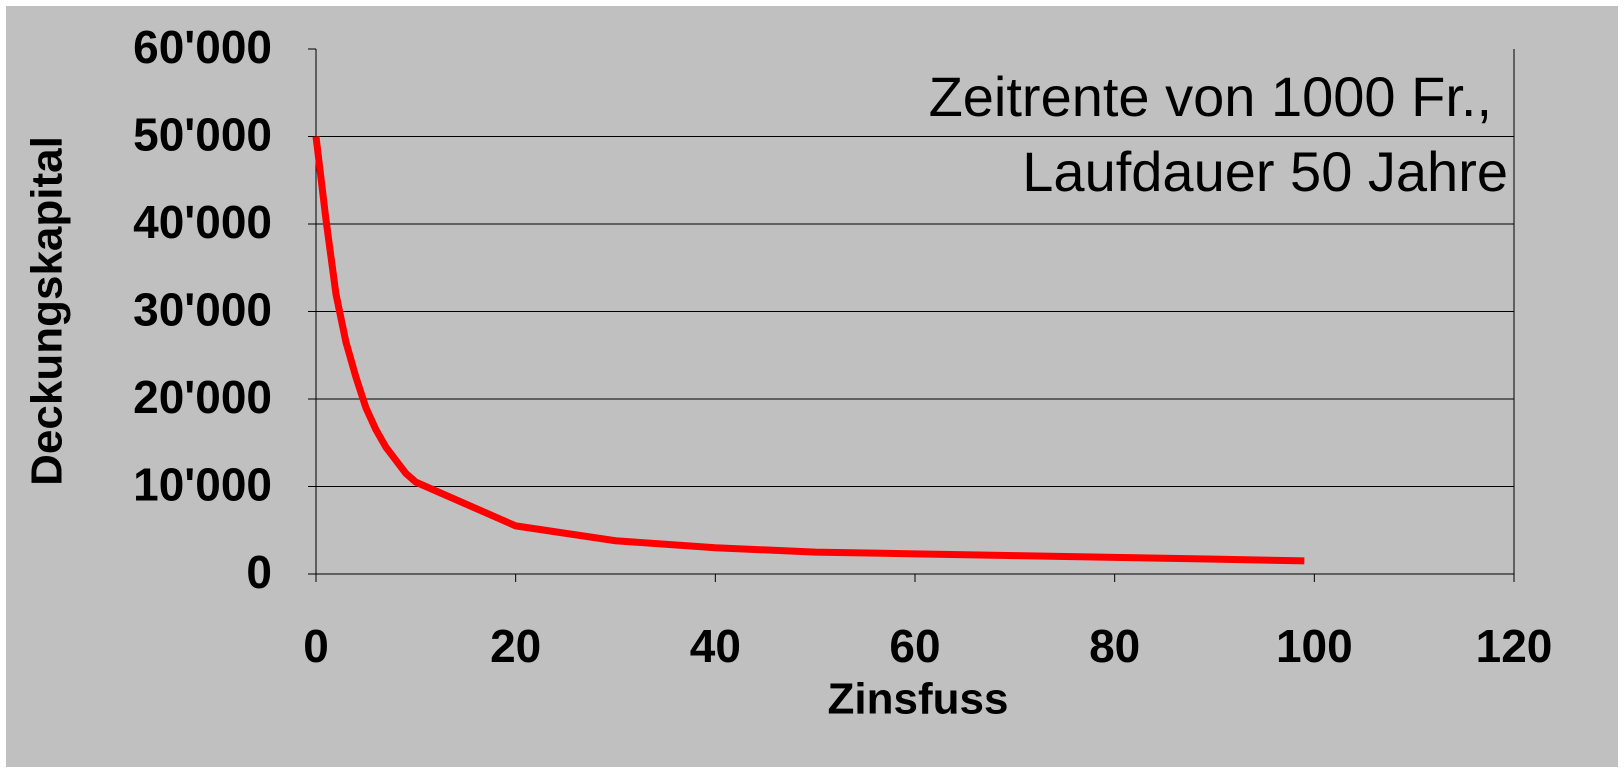 The height and width of the screenshot is (773, 1624). I want to click on y-tick-label: 0, so click(259, 572).